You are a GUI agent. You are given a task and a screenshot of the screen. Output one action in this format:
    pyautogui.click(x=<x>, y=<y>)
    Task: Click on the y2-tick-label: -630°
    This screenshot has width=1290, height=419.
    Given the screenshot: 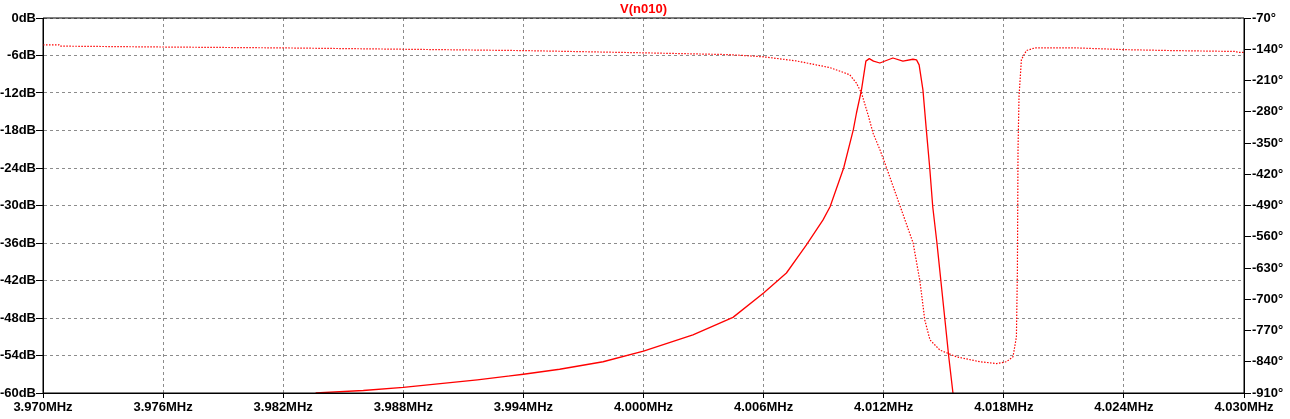 What is the action you would take?
    pyautogui.click(x=1268, y=267)
    